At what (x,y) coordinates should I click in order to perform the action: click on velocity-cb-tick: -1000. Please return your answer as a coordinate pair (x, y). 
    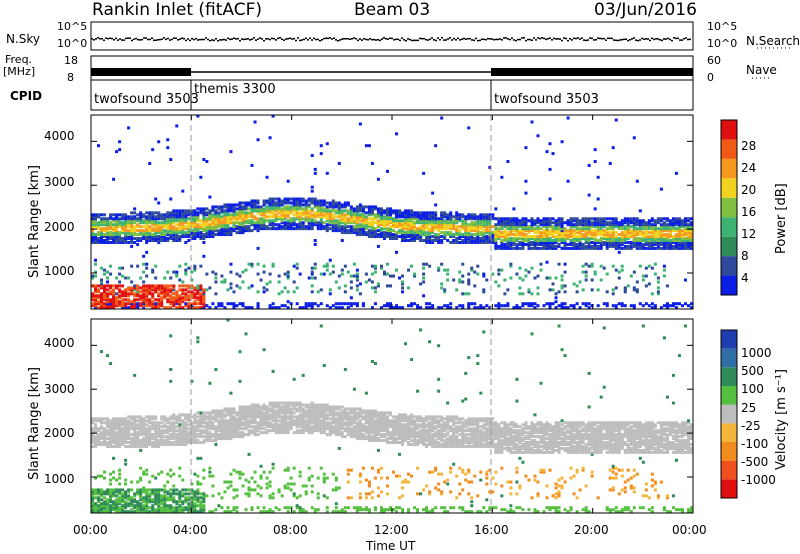
    Looking at the image, I should click on (758, 480).